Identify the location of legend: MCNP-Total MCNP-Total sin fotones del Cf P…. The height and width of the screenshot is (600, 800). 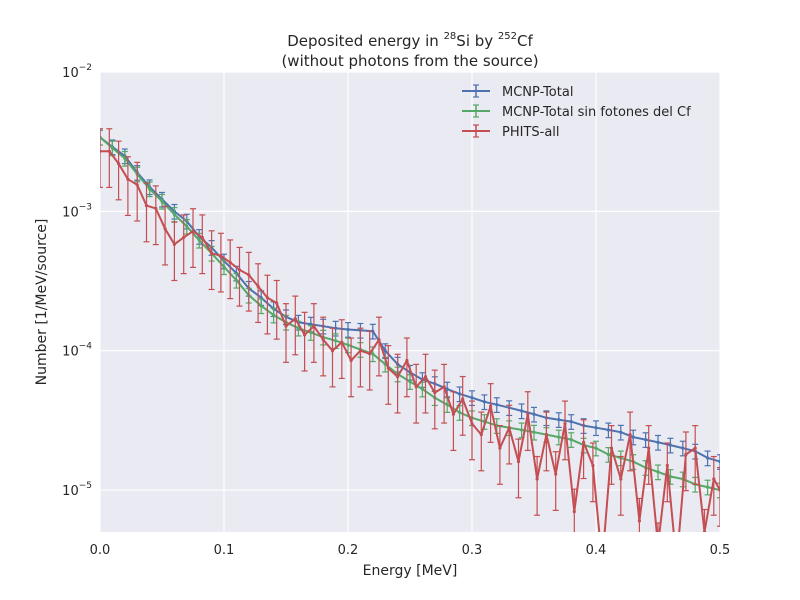
(576, 112).